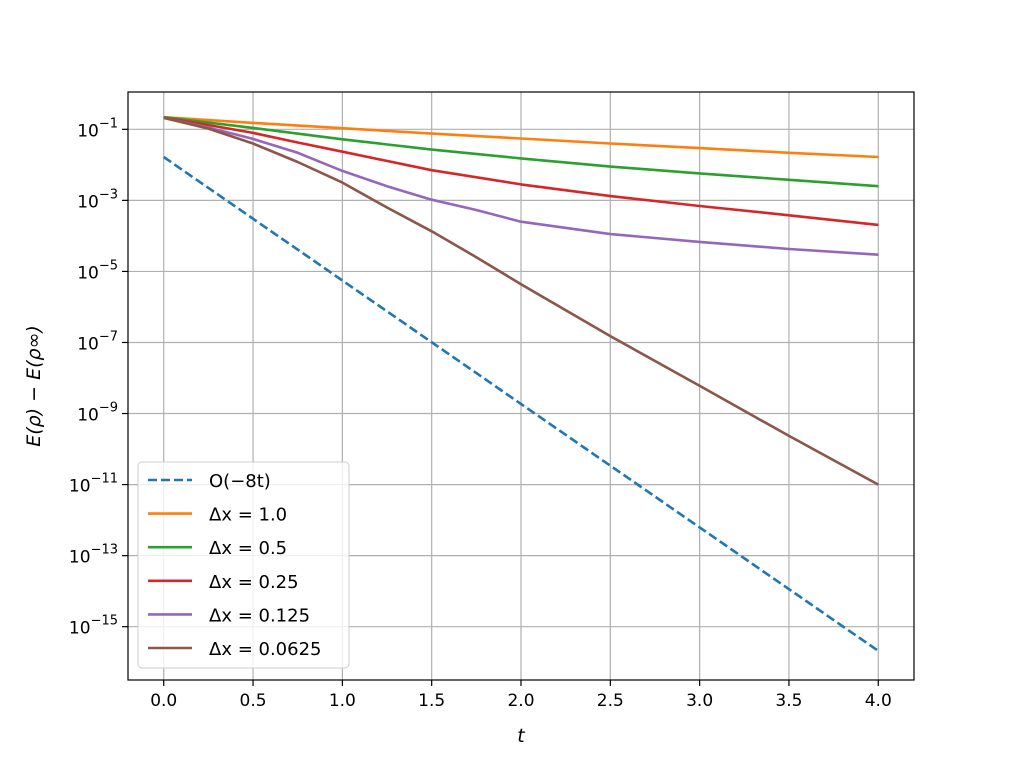 Image resolution: width=1017 pixels, height=763 pixels. I want to click on y-tick-label: 10⁻¹⁵, so click(93, 626).